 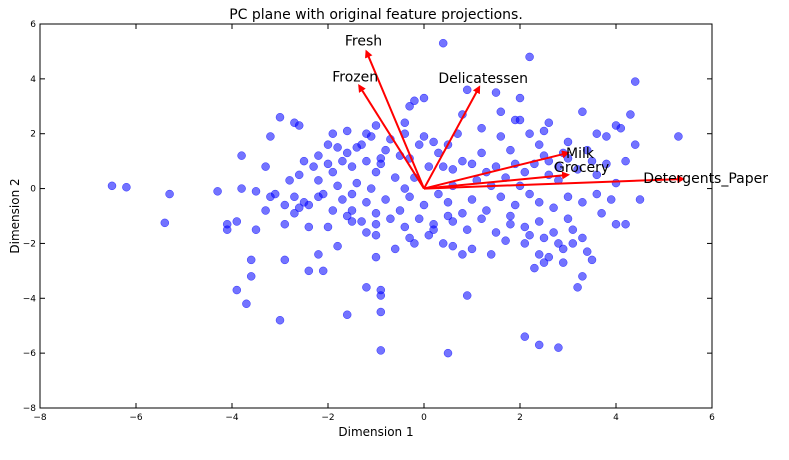 What do you see at coordinates (33, 80) in the screenshot?
I see `y-tick-label: 4` at bounding box center [33, 80].